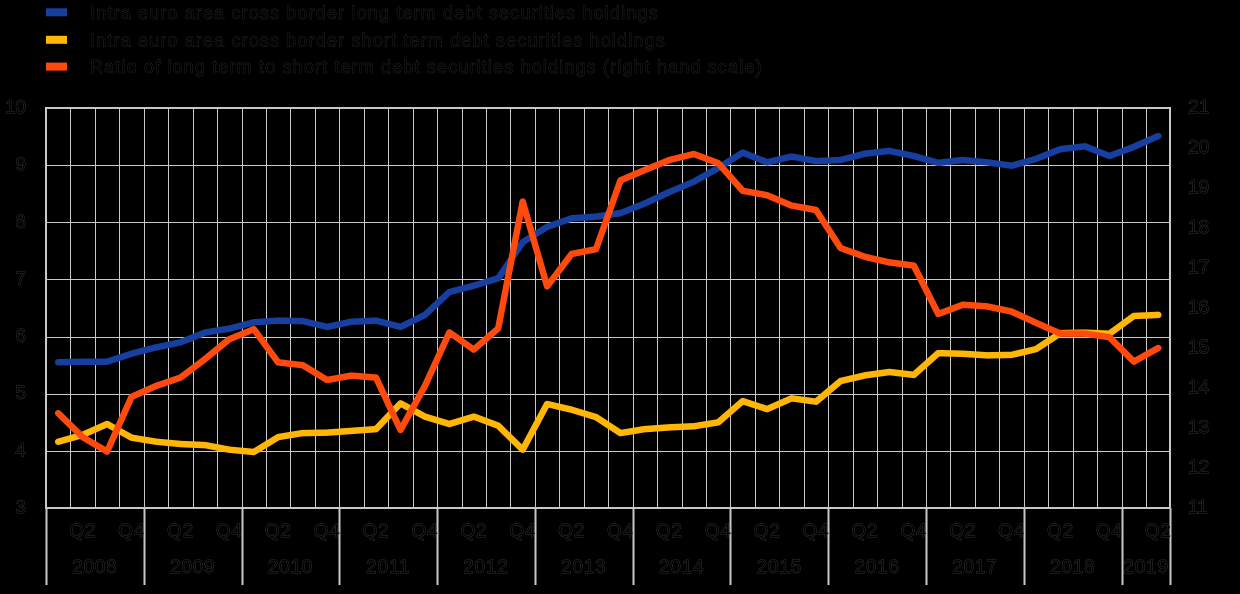 The height and width of the screenshot is (594, 1240). Describe the element at coordinates (974, 567) in the screenshot. I see `svg-text: 2017` at that location.